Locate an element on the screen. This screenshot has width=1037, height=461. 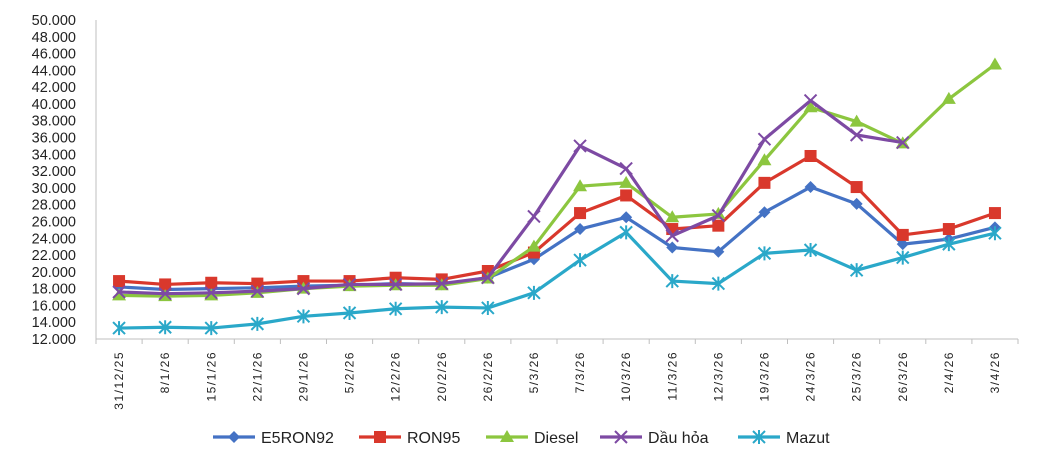
legend-item: Mazut is located at coordinates (784, 438).